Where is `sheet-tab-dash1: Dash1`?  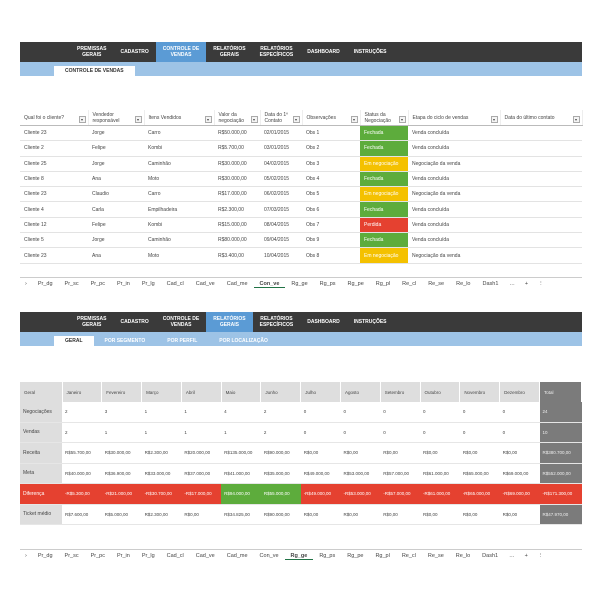 sheet-tab-dash1: Dash1 is located at coordinates (490, 284).